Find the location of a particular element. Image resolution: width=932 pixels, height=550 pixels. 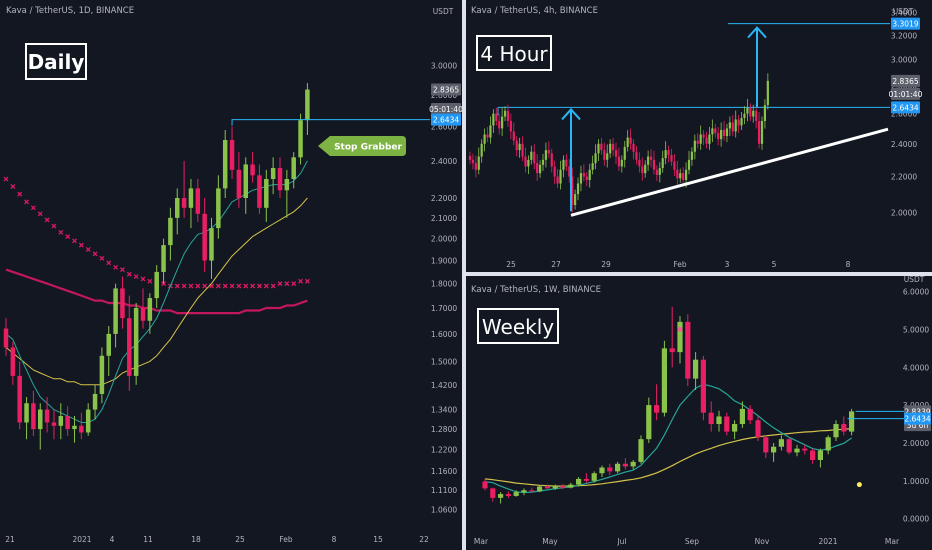

y-tick-label: 4.0000 is located at coordinates (916, 367).